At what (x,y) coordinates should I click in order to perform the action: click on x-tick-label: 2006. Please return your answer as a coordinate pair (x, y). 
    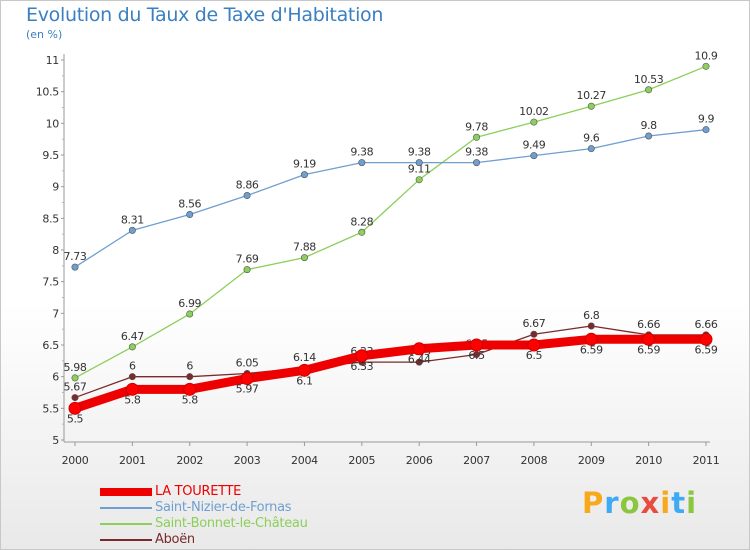
    Looking at the image, I should click on (419, 460).